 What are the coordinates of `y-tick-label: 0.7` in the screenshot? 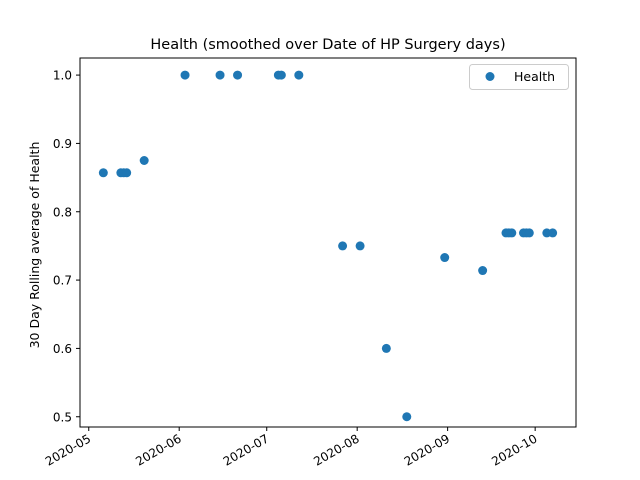 It's located at (62, 281).